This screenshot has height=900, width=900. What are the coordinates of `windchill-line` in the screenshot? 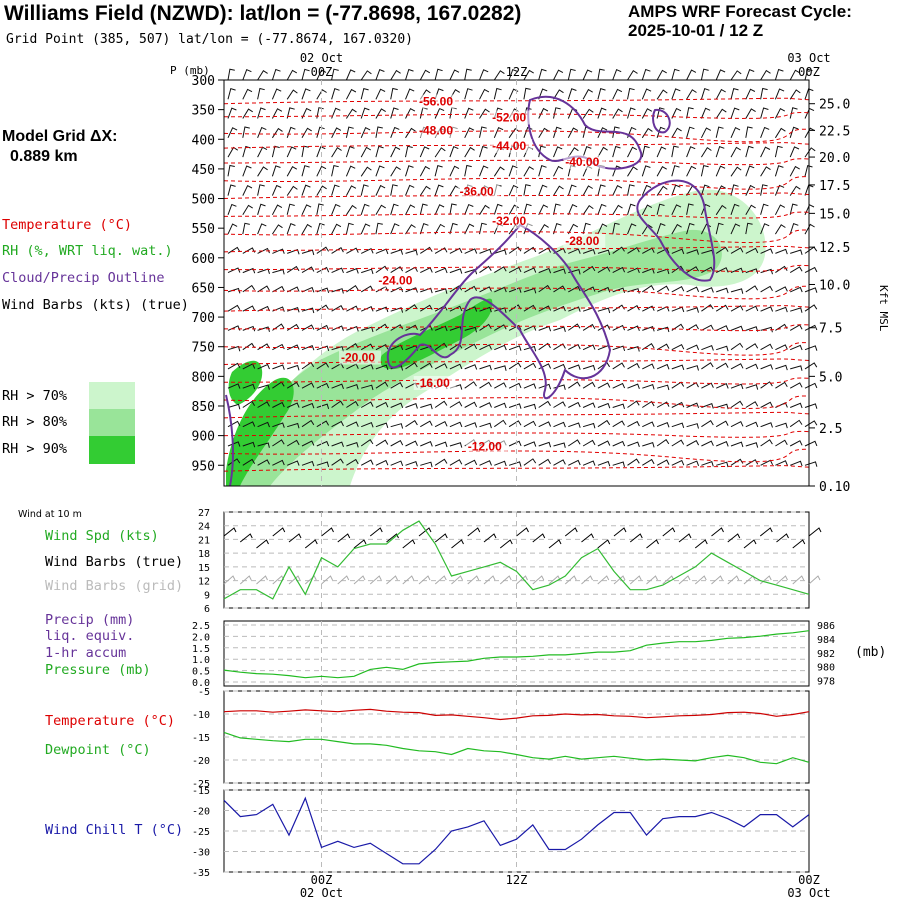 It's located at (516, 830).